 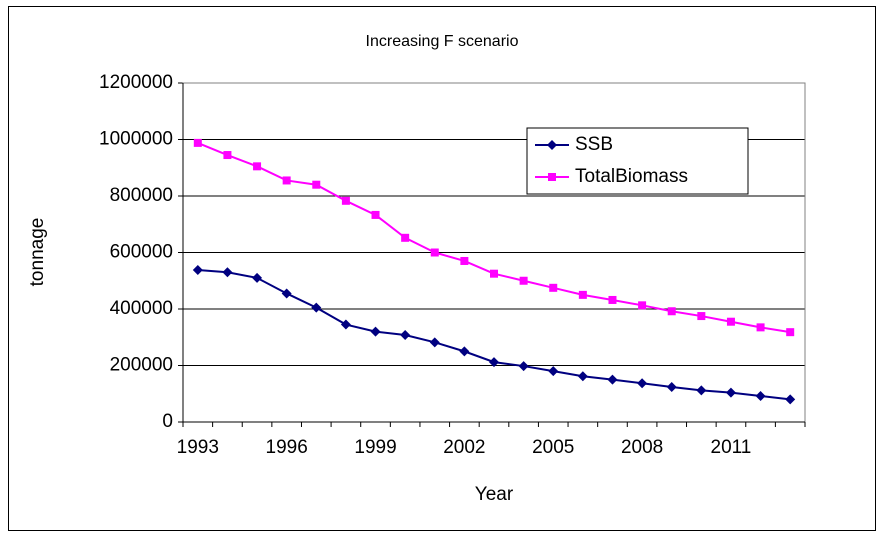 What do you see at coordinates (642, 447) in the screenshot?
I see `x-tick-label: 2008` at bounding box center [642, 447].